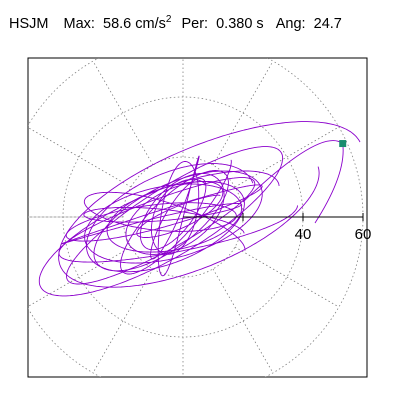  Describe the element at coordinates (277, 228) in the screenshot. I see `radial-axis: 40 60` at that location.